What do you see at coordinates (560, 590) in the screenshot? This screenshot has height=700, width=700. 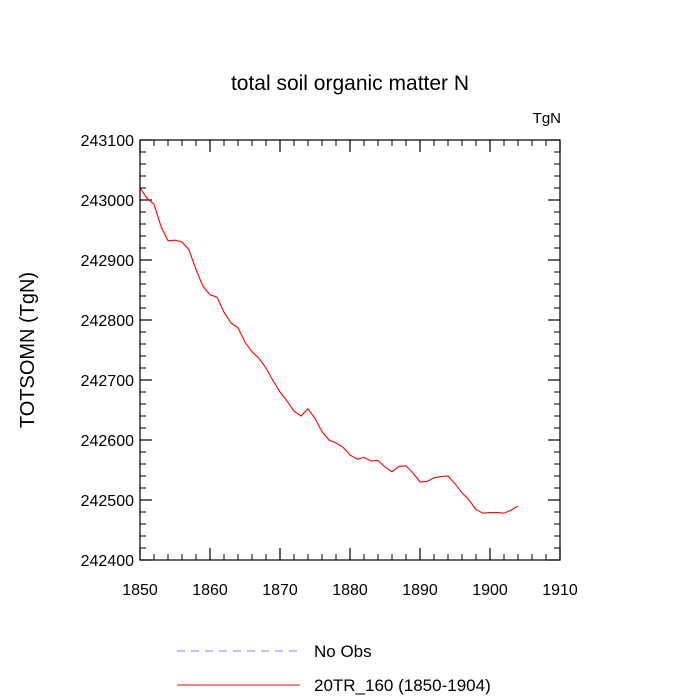 I see `x-tick-label: 1910` at bounding box center [560, 590].